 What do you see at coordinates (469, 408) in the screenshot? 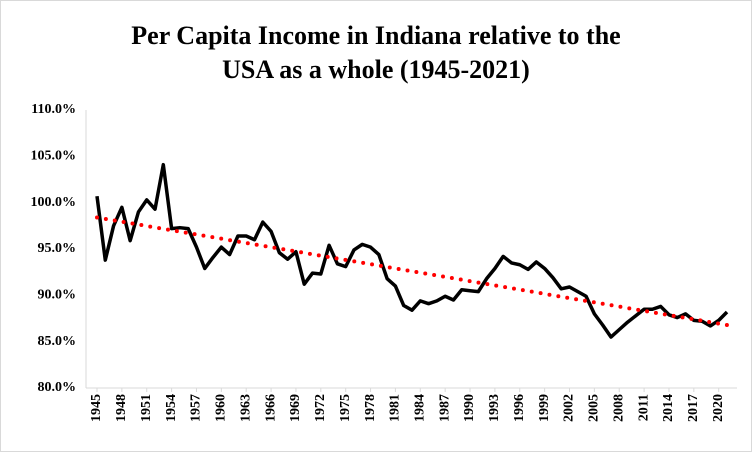
I see `x-tick-label: 1990` at bounding box center [469, 408].